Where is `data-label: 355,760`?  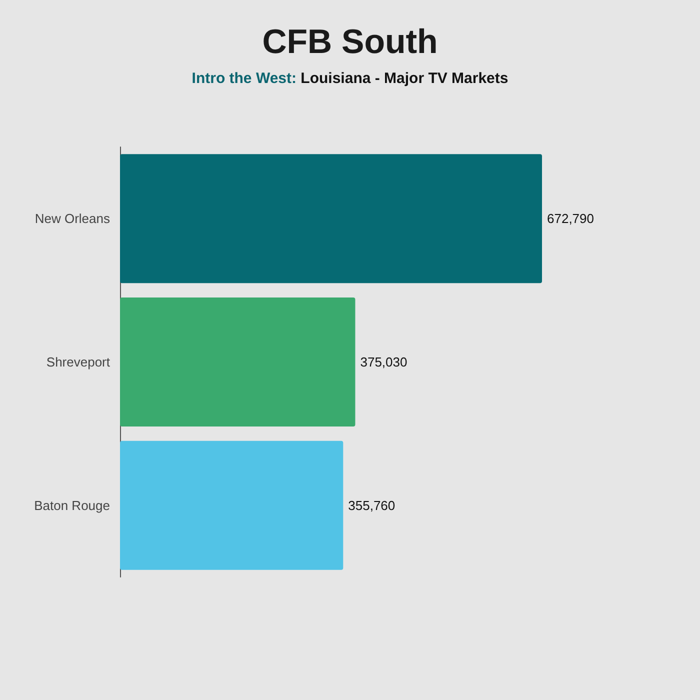
data-label: 355,760 is located at coordinates (372, 505).